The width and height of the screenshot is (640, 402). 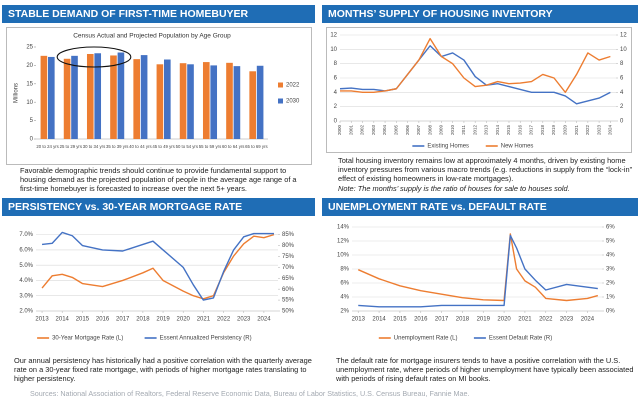 I want to click on y2-tick-label: 70%, so click(x=288, y=268).